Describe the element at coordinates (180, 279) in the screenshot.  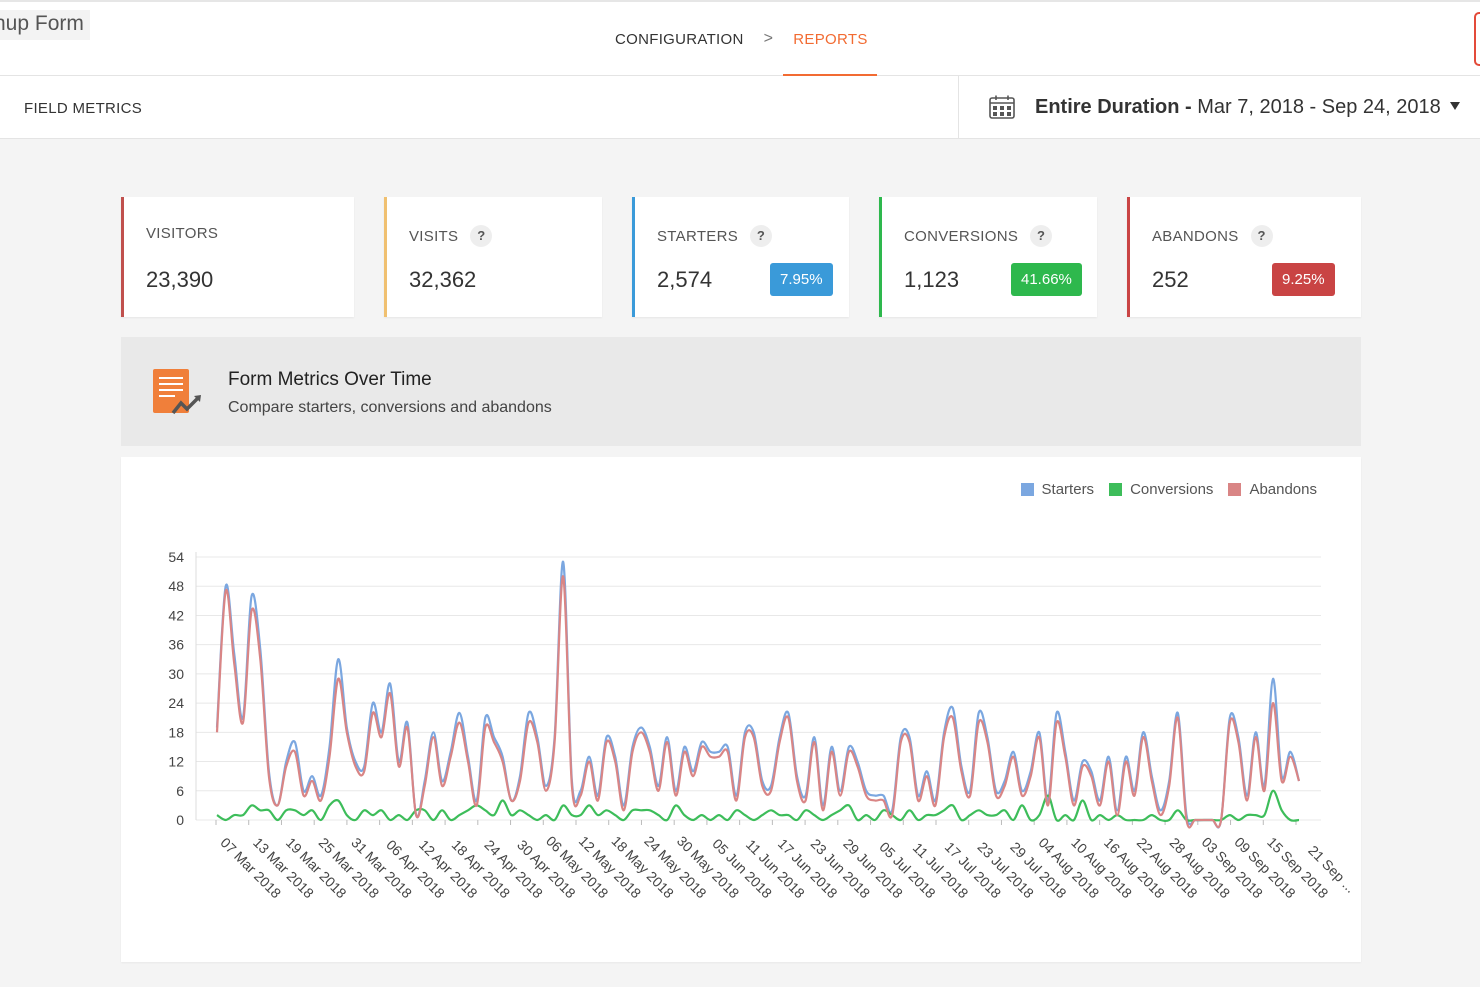
I see `metric-value: 23,390` at that location.